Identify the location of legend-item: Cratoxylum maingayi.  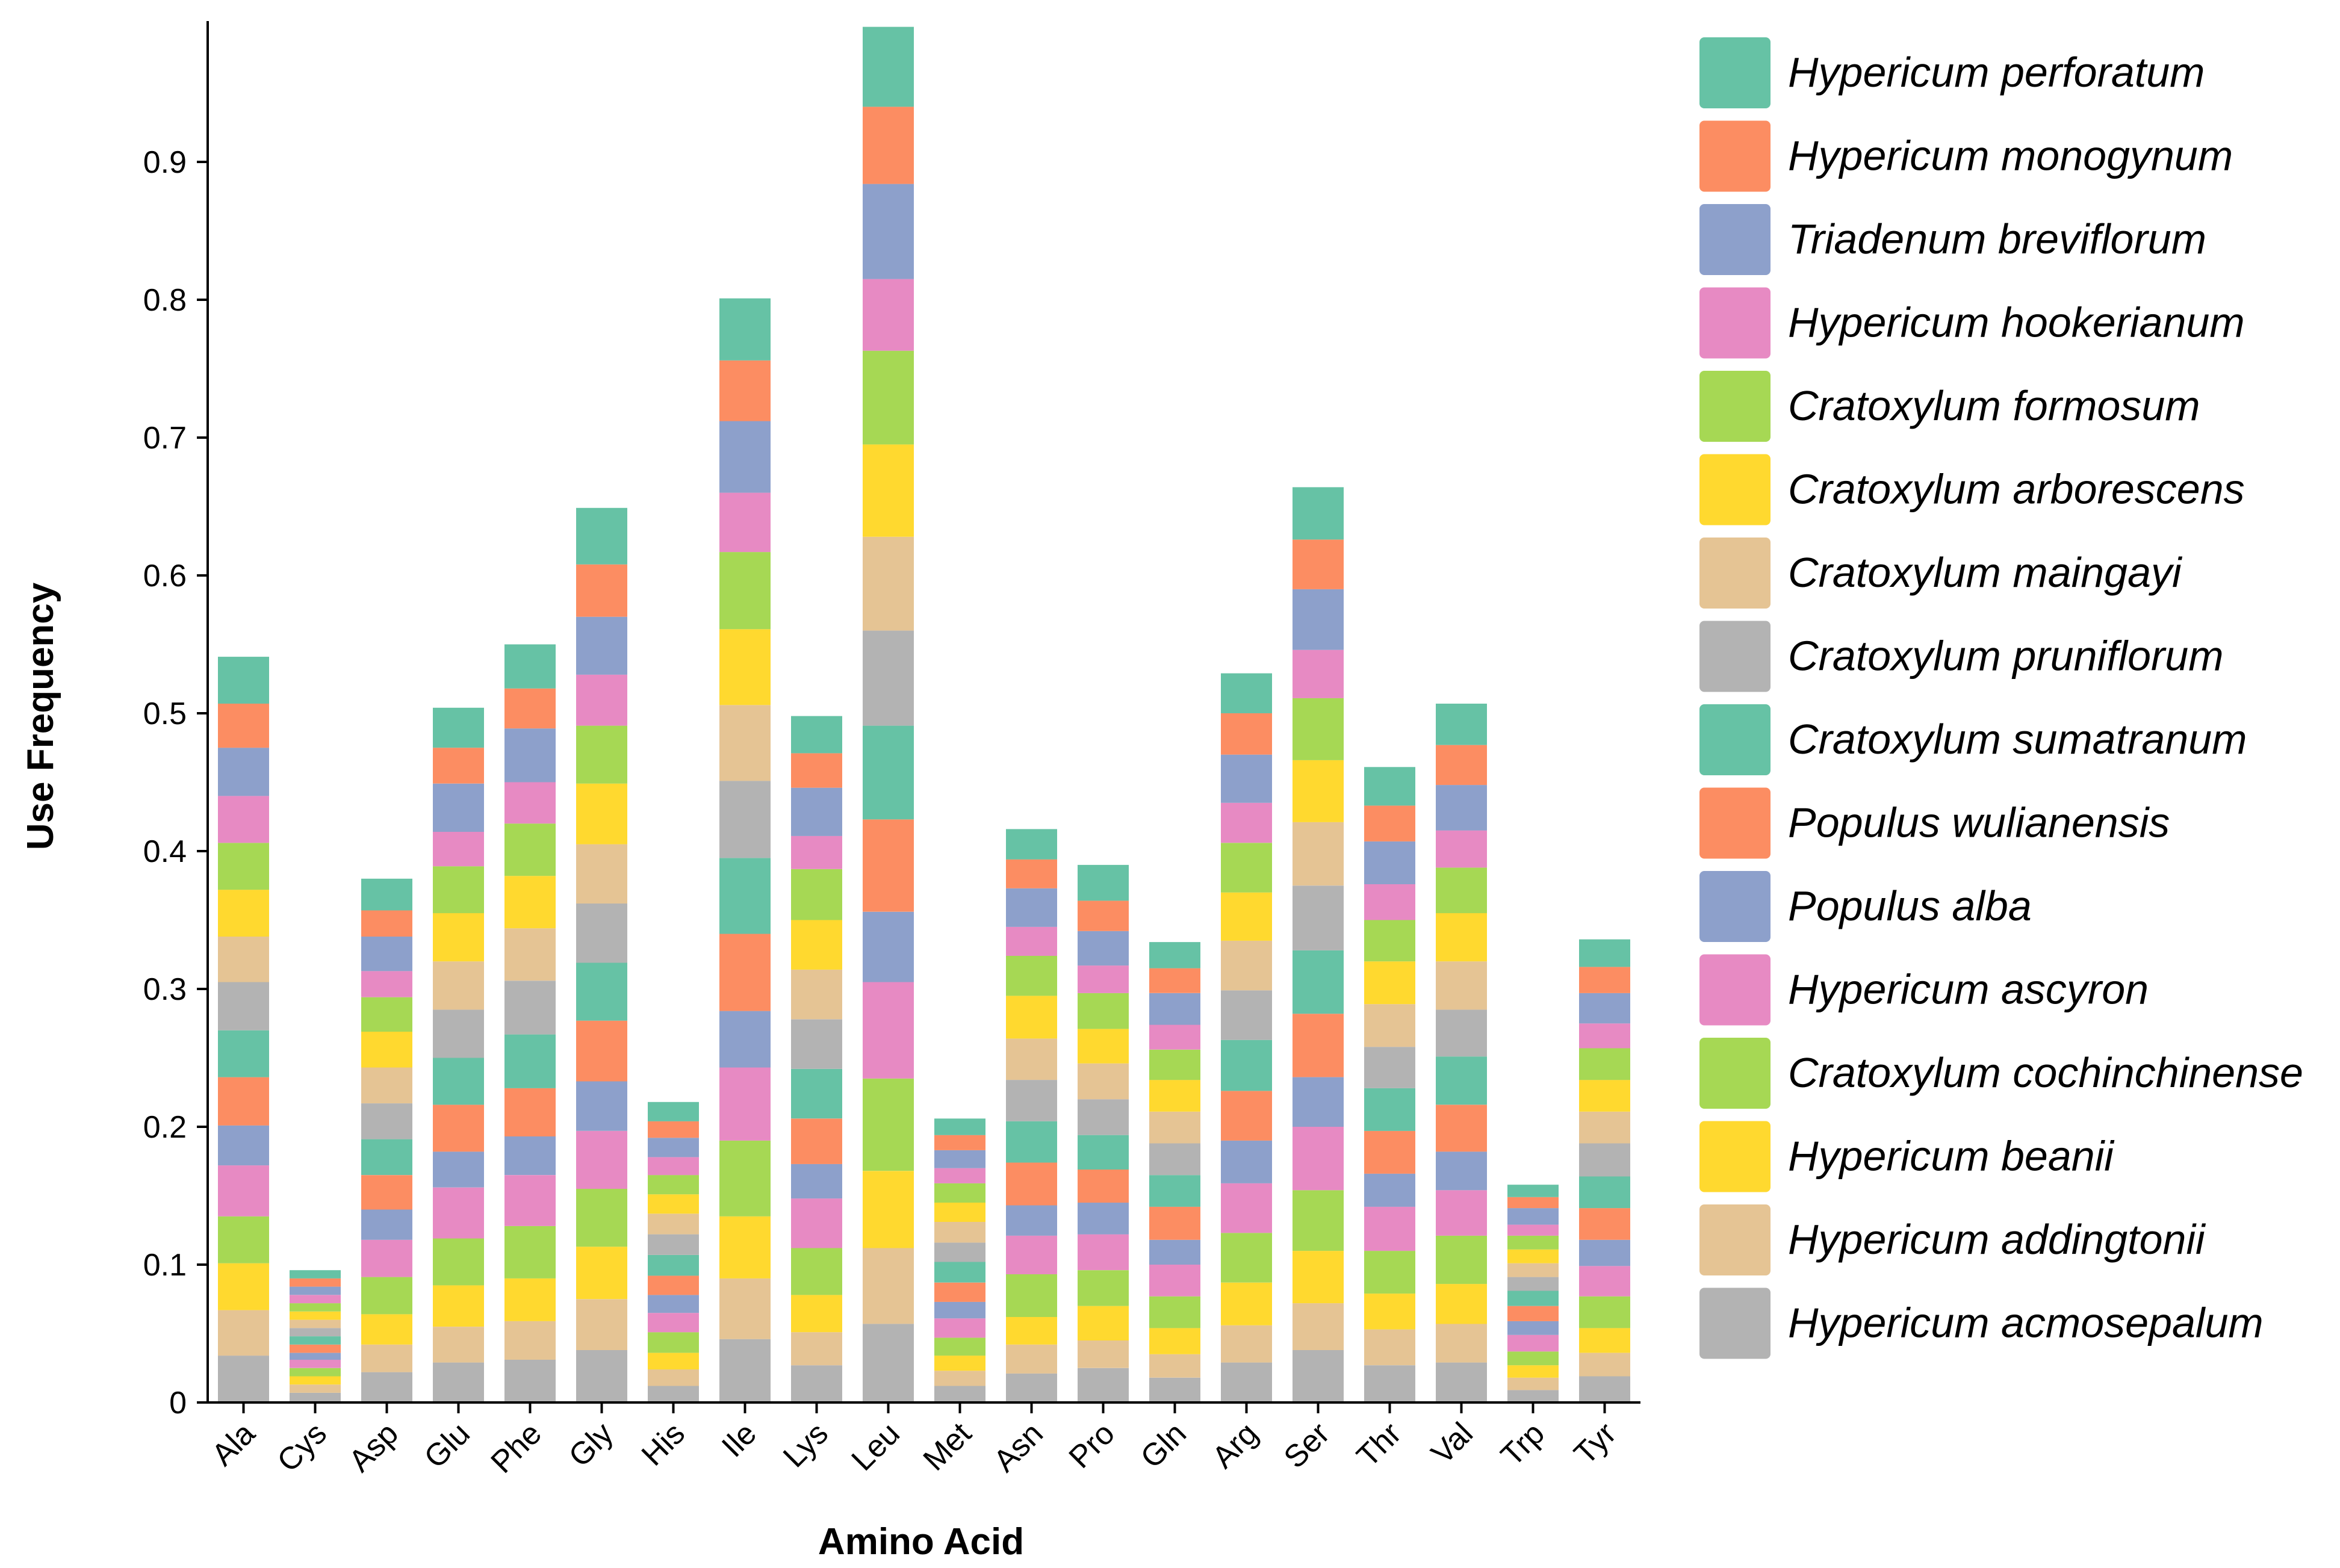
(1941, 573).